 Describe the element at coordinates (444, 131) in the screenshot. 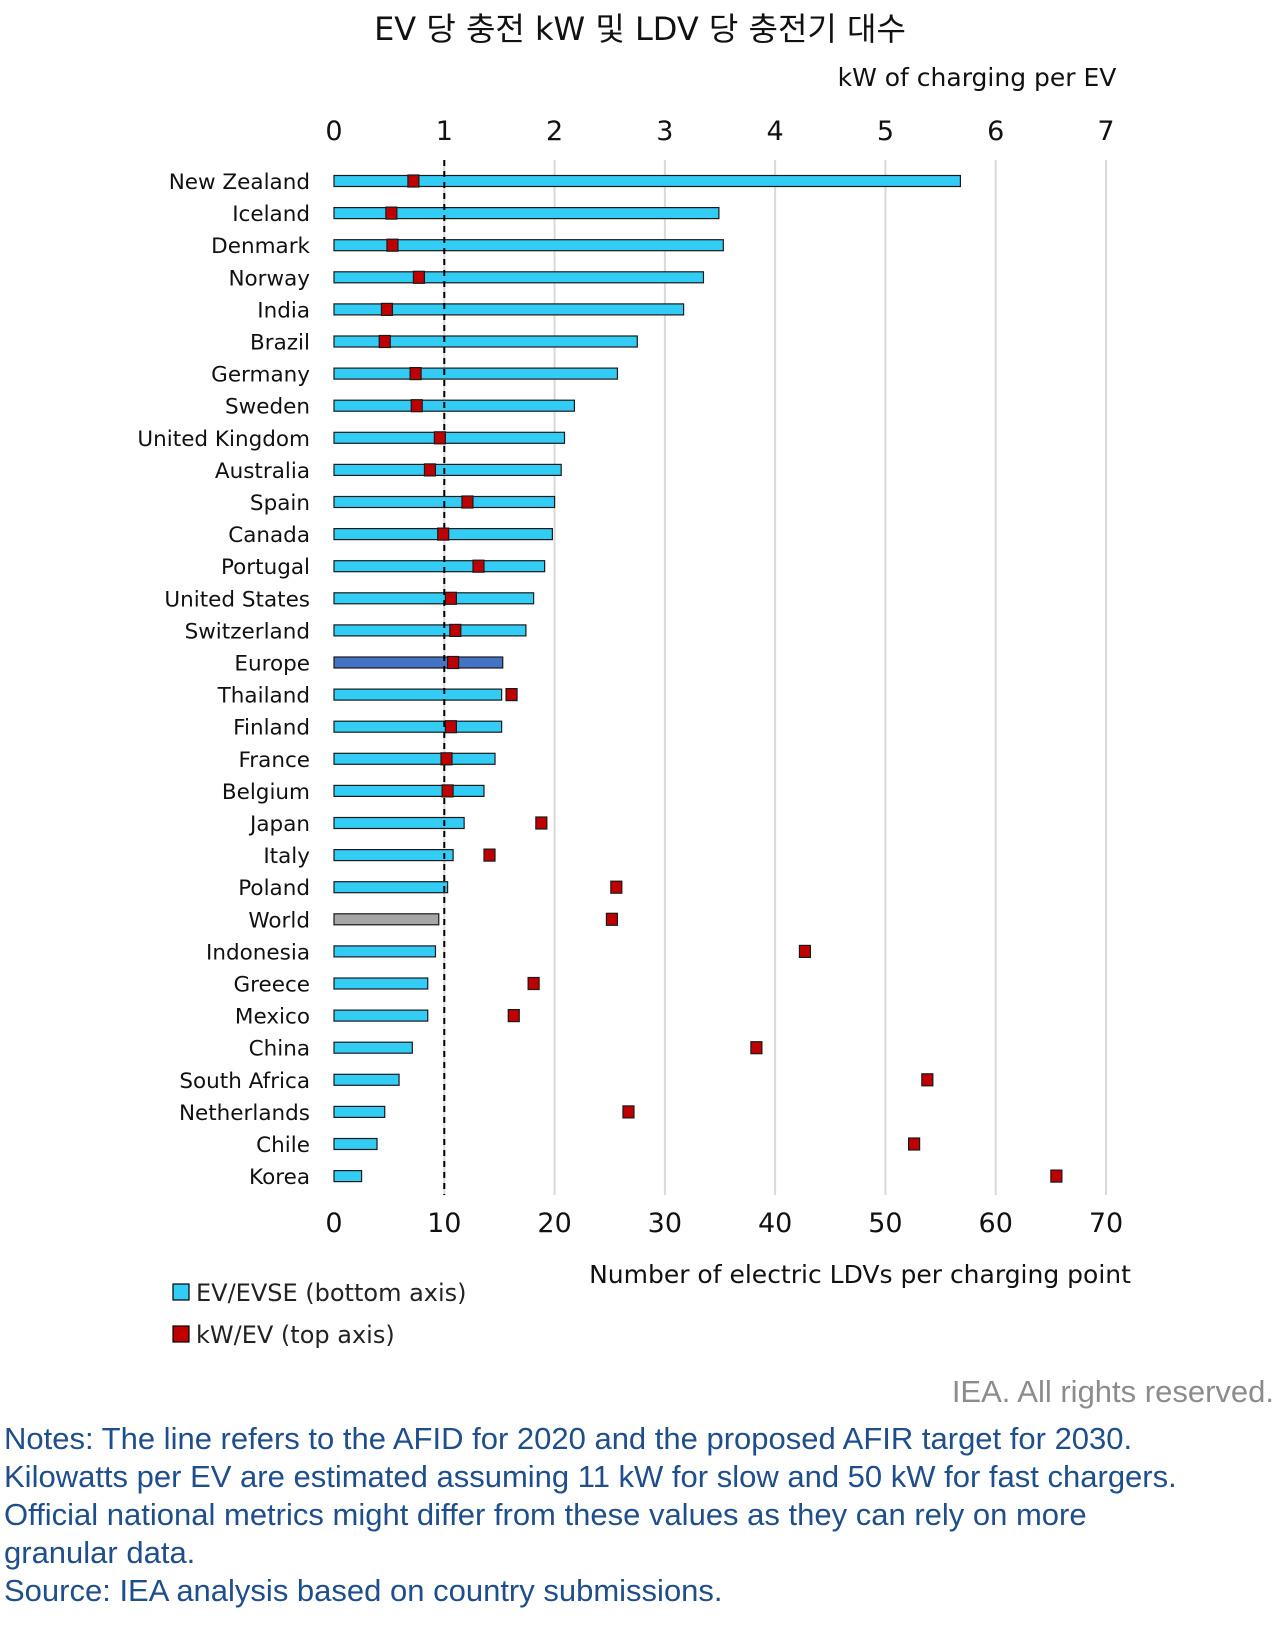

I see `top-tick-label: 1` at that location.